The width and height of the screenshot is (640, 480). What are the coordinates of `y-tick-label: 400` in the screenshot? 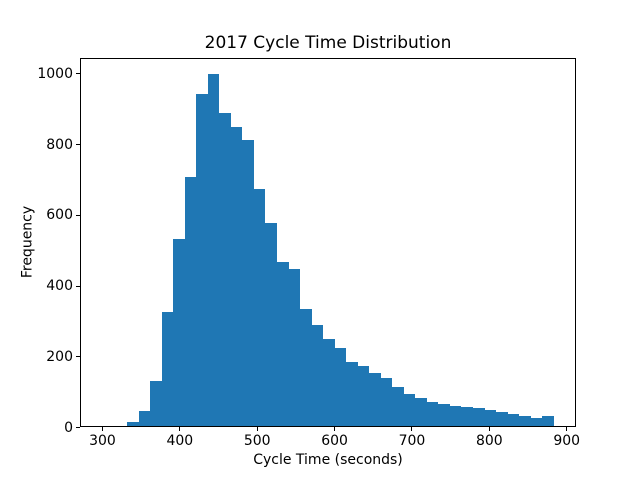 It's located at (59, 286).